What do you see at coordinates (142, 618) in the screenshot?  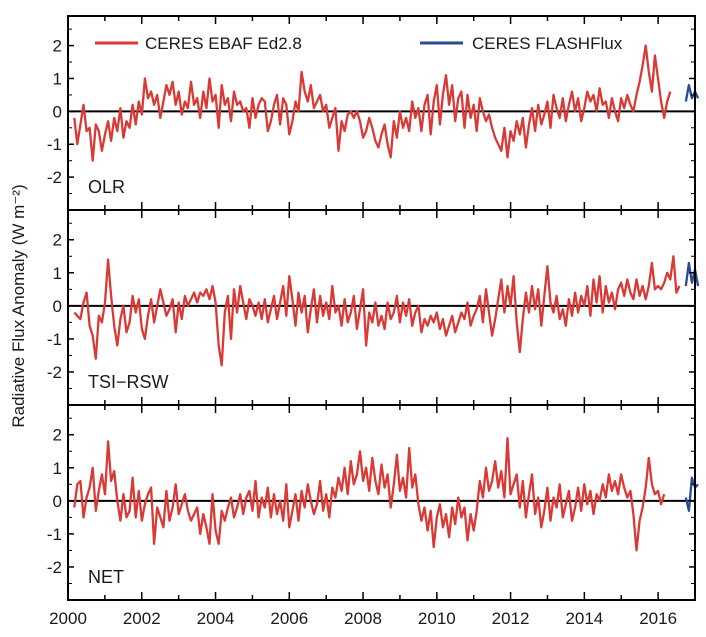 I see `x-tick-label: 2002` at bounding box center [142, 618].